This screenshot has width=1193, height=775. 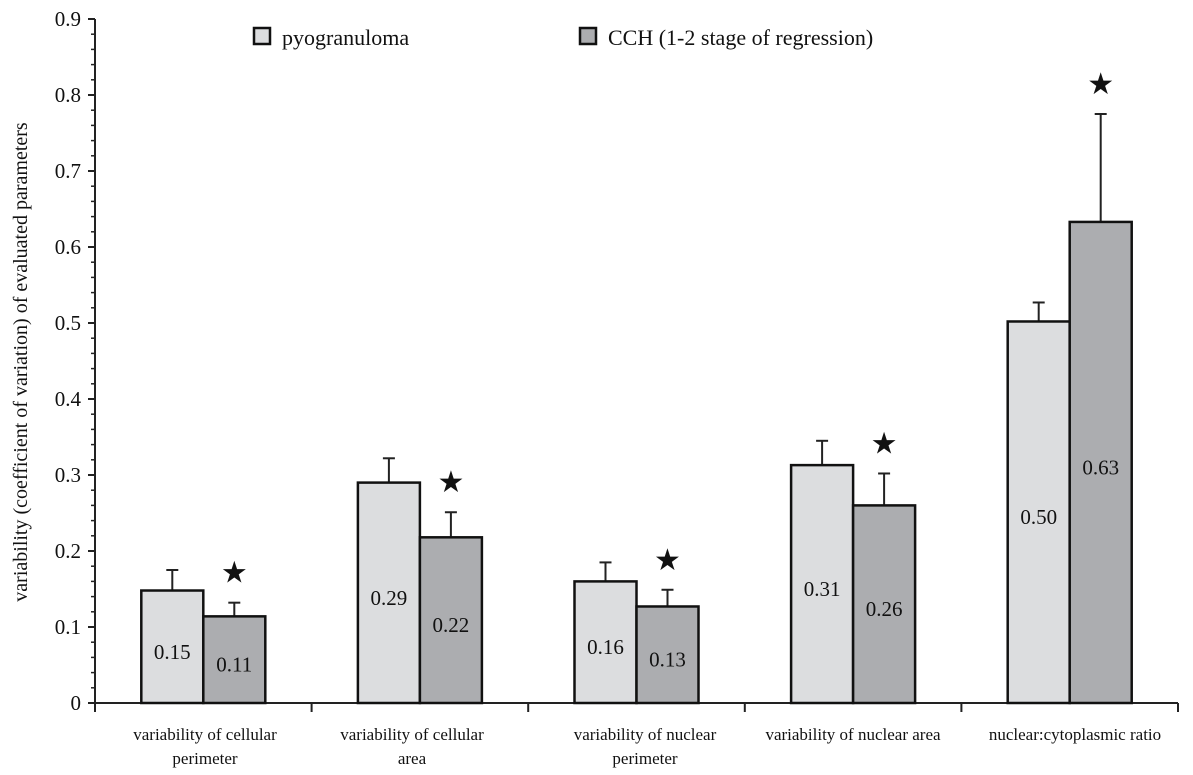 What do you see at coordinates (68, 551) in the screenshot?
I see `y-tick-label: 0.2` at bounding box center [68, 551].